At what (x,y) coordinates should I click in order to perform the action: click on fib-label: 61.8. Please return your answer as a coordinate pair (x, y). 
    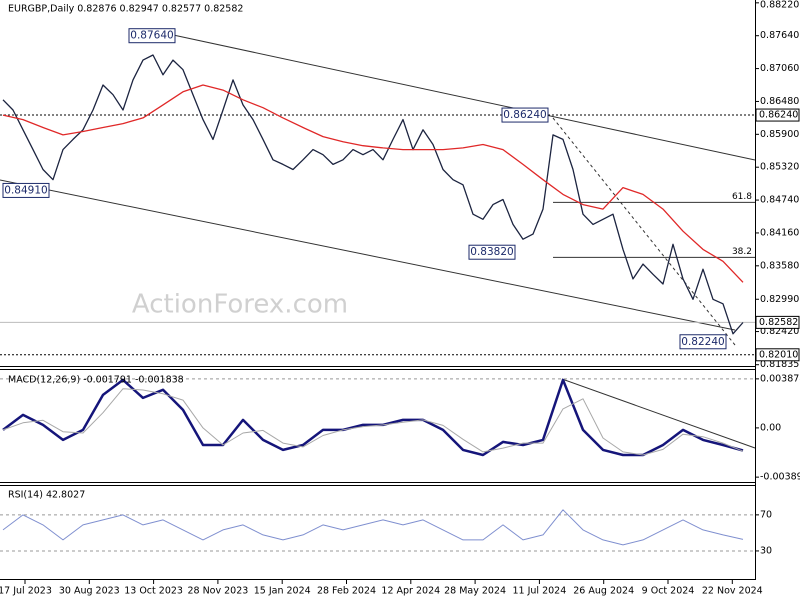
    Looking at the image, I should click on (742, 197).